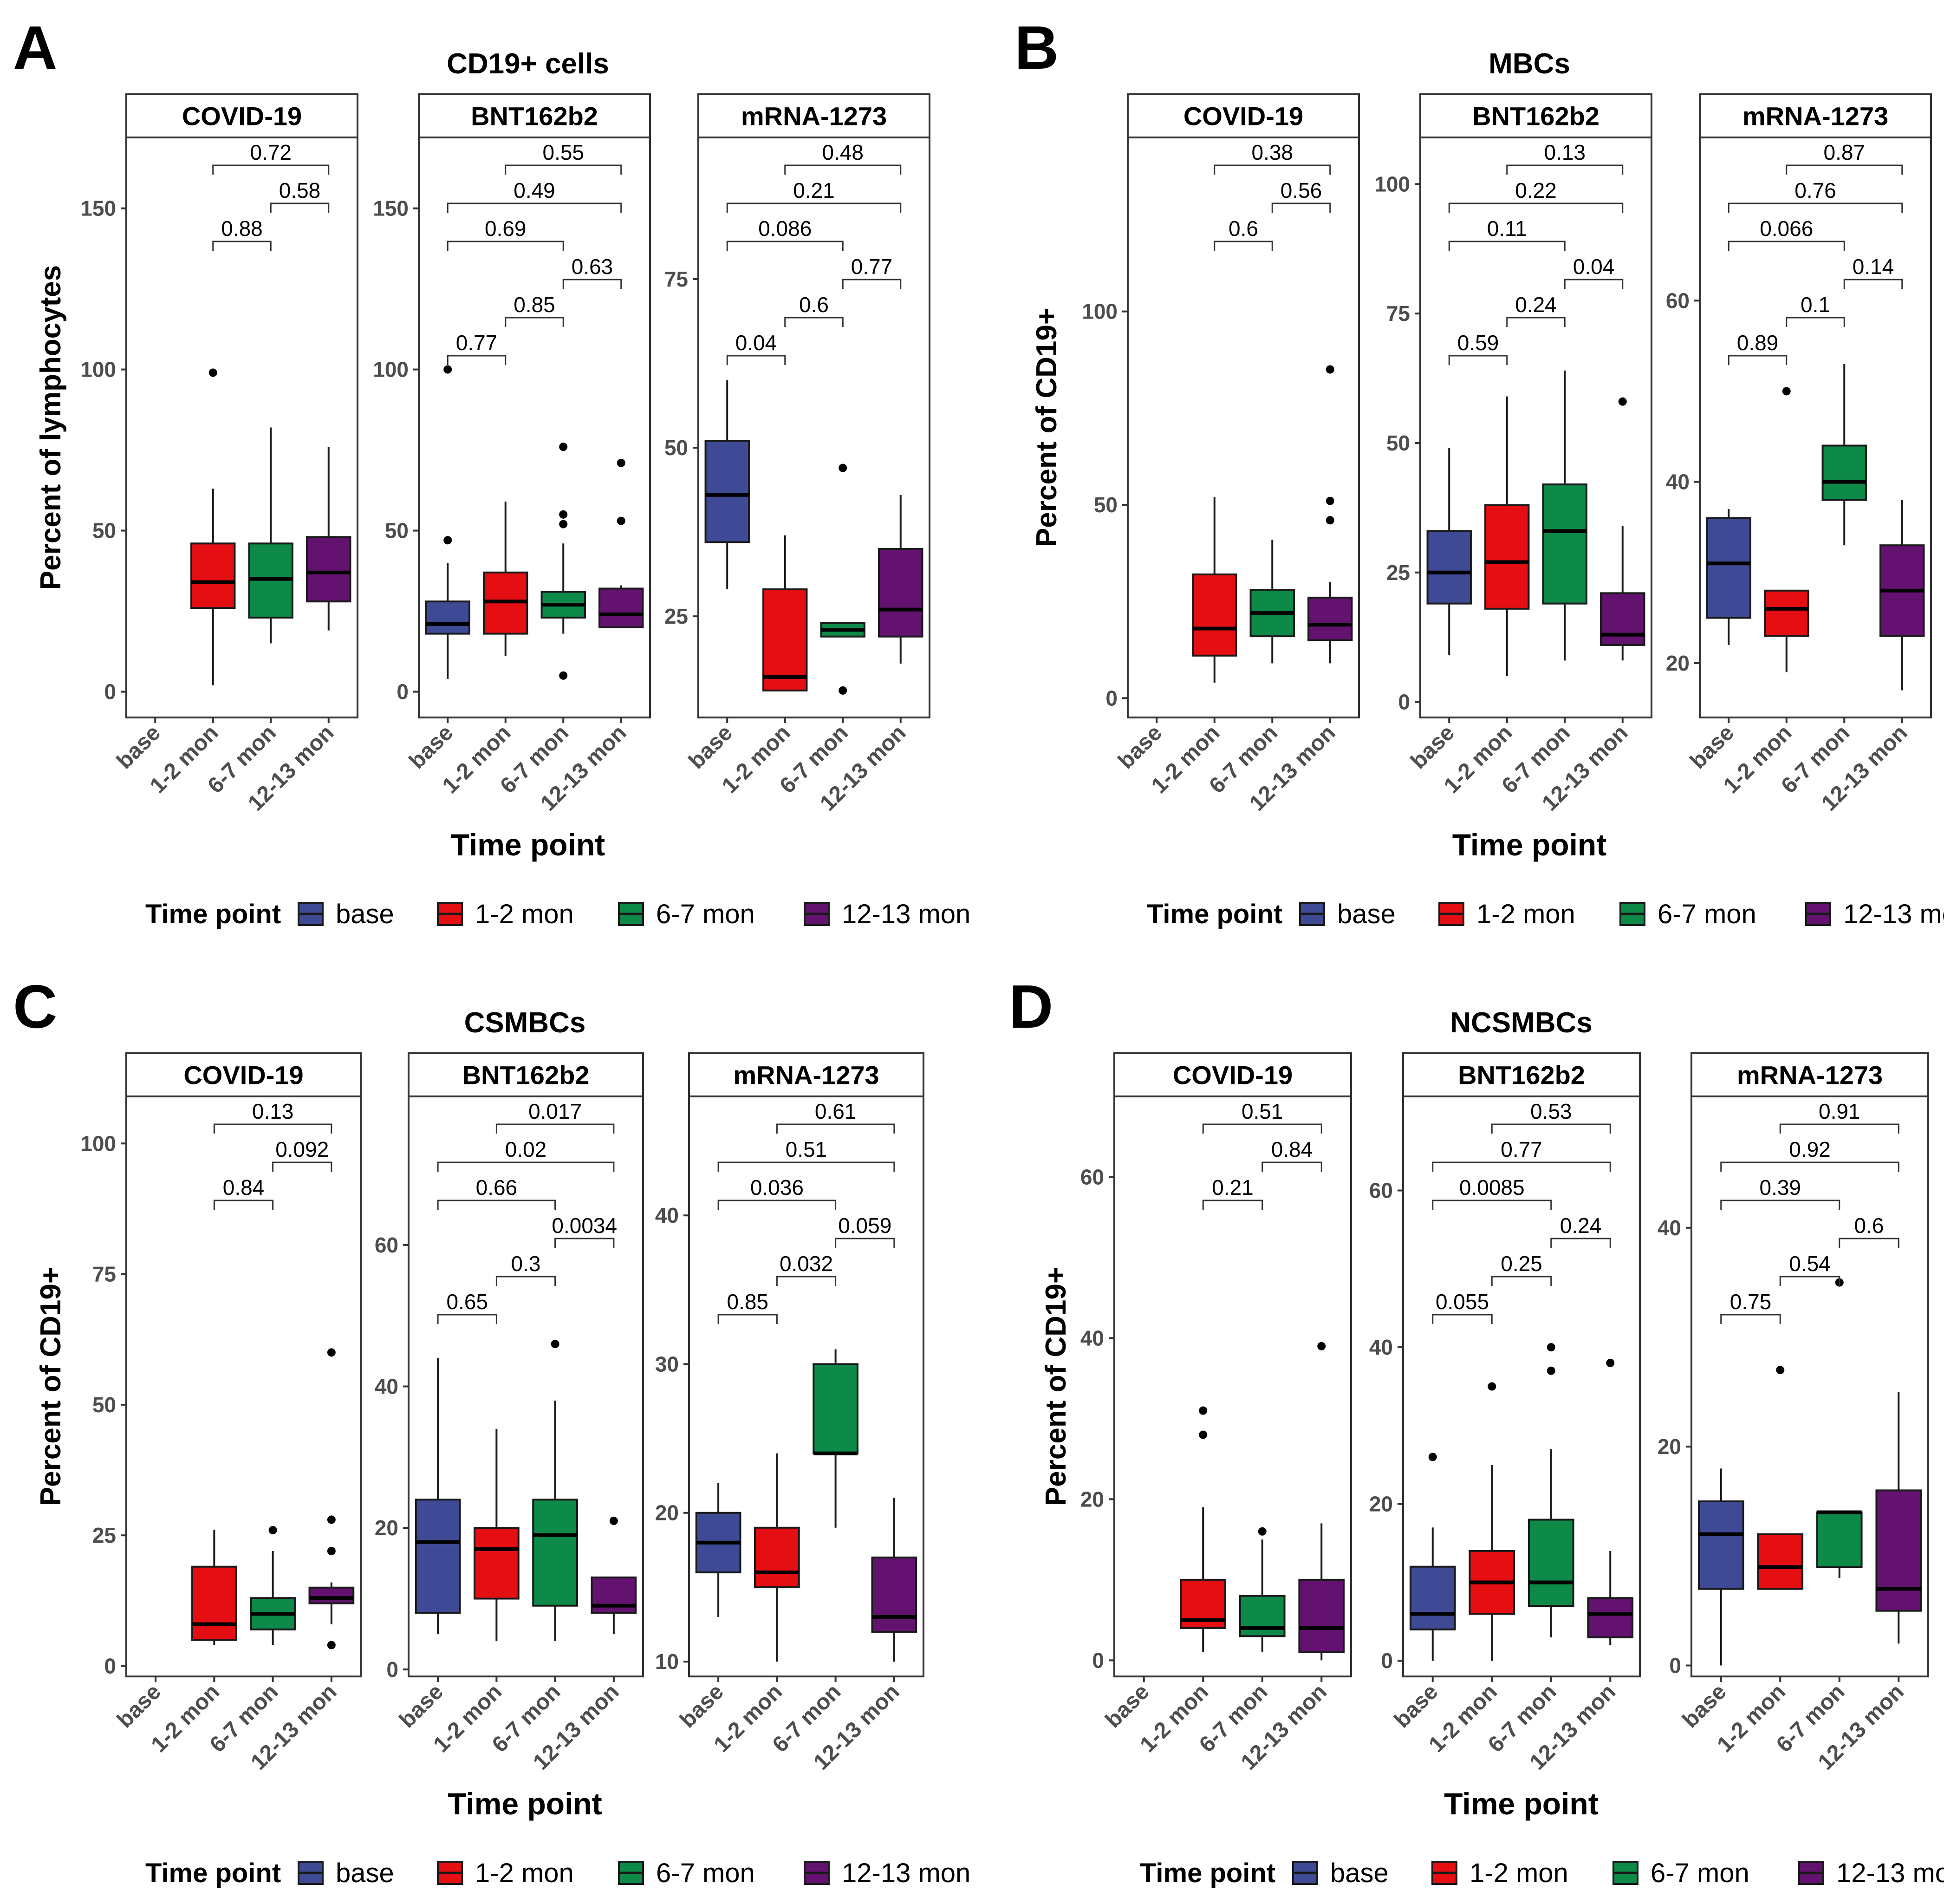  I want to click on p-value-label: 0.017, so click(555, 1111).